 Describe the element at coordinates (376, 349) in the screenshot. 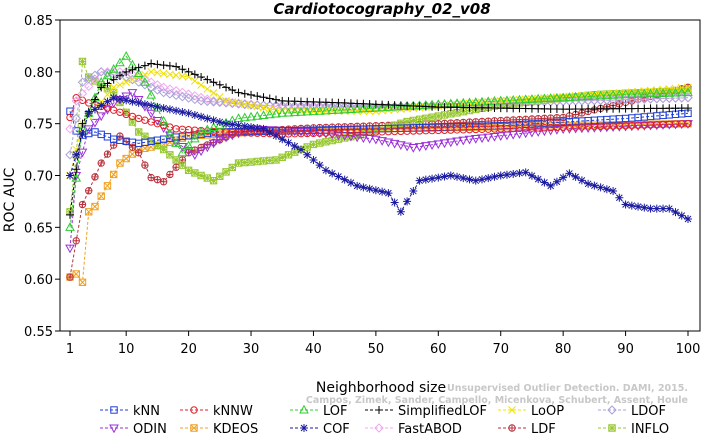

I see `x-tick-label-5: 50` at that location.